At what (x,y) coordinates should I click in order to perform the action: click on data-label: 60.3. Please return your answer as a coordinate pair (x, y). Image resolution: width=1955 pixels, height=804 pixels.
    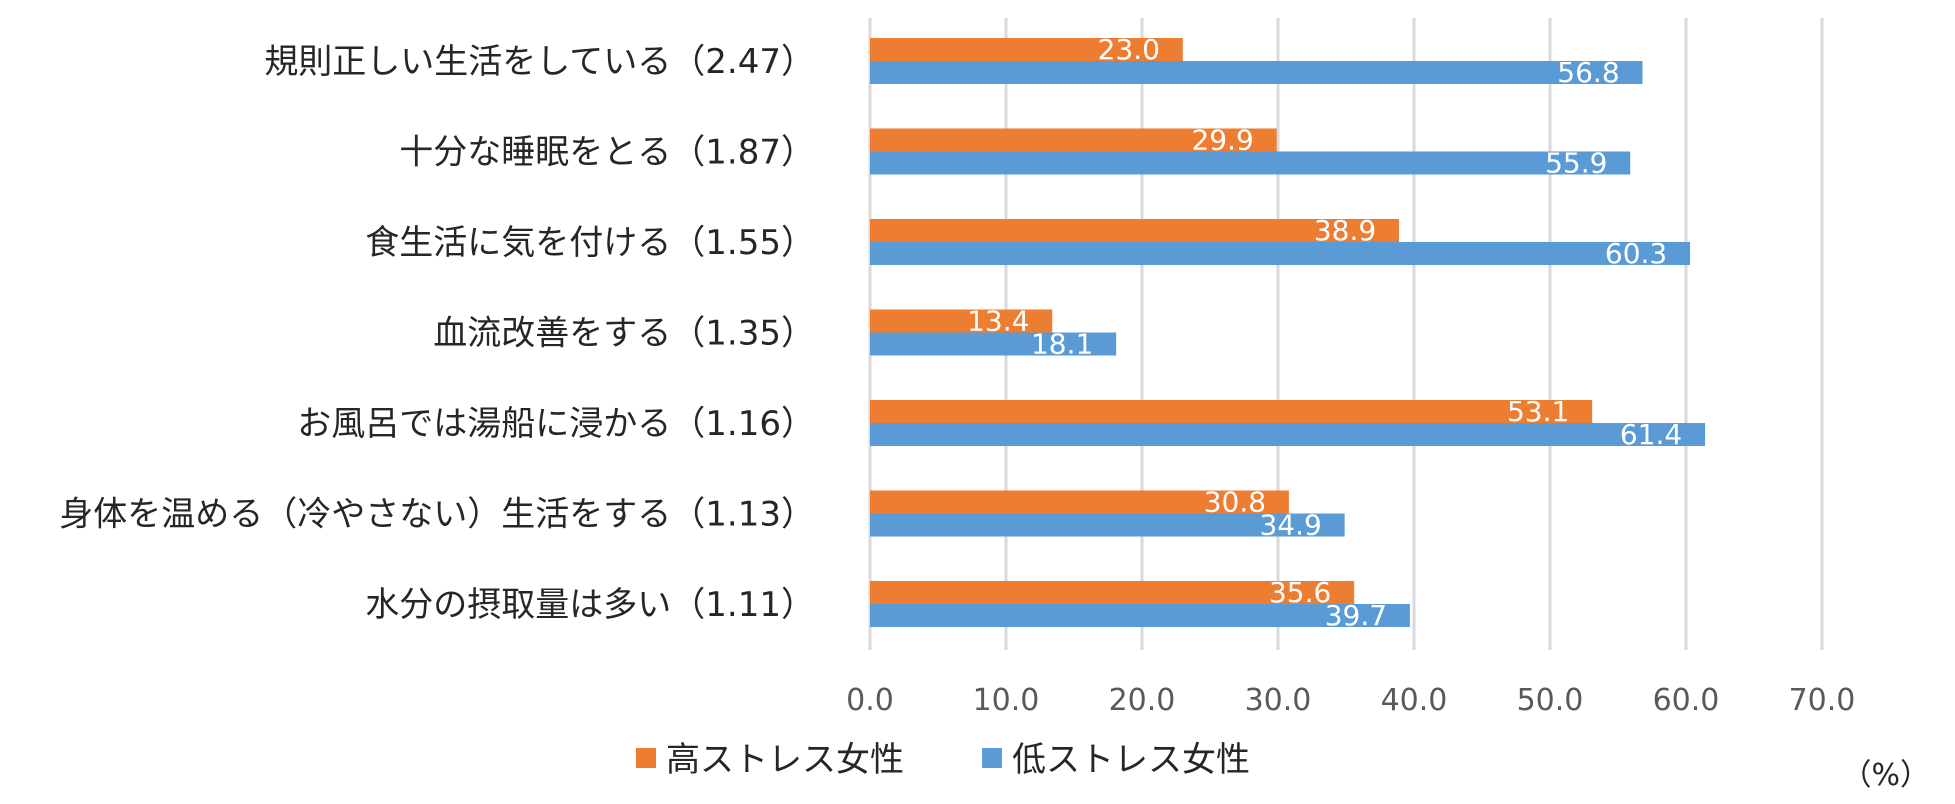
    Looking at the image, I should click on (1636, 253).